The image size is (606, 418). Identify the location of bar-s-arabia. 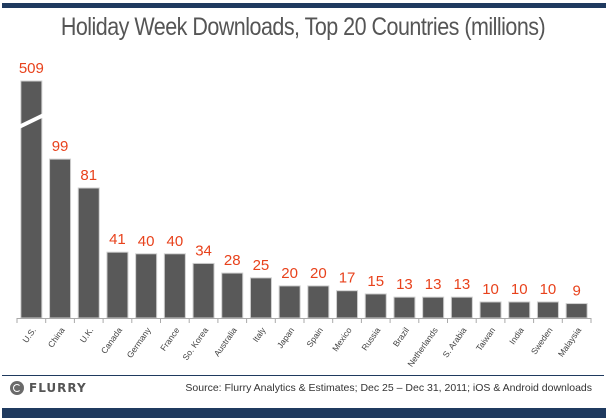
(461, 307).